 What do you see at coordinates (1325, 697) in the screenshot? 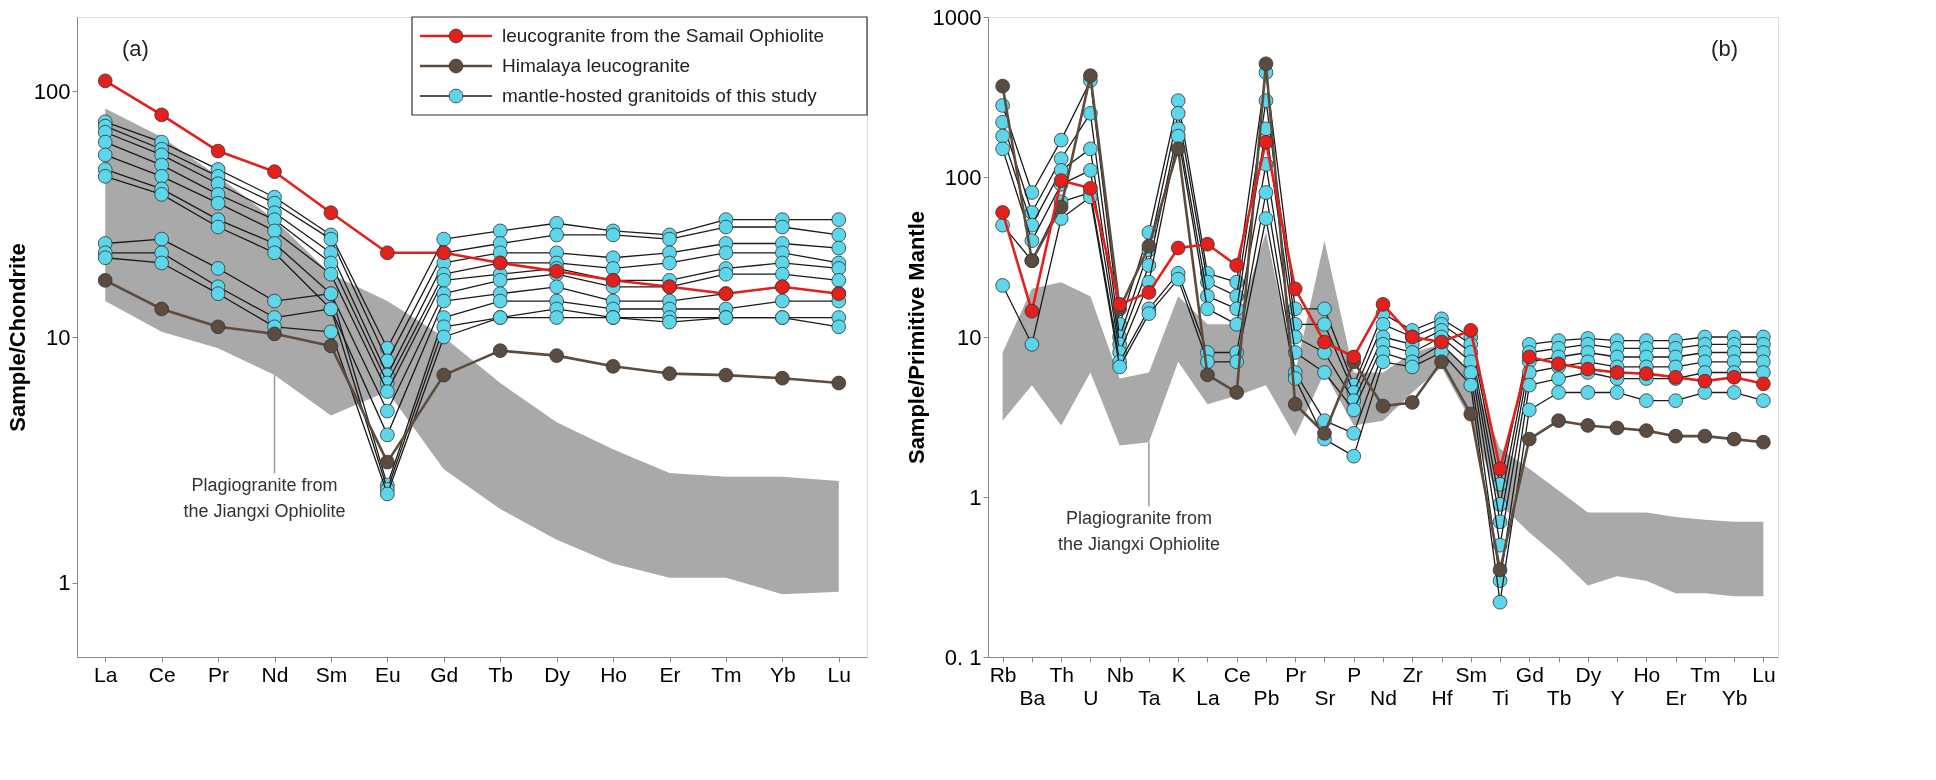
I see `x-tick-label: Sr` at bounding box center [1325, 697].